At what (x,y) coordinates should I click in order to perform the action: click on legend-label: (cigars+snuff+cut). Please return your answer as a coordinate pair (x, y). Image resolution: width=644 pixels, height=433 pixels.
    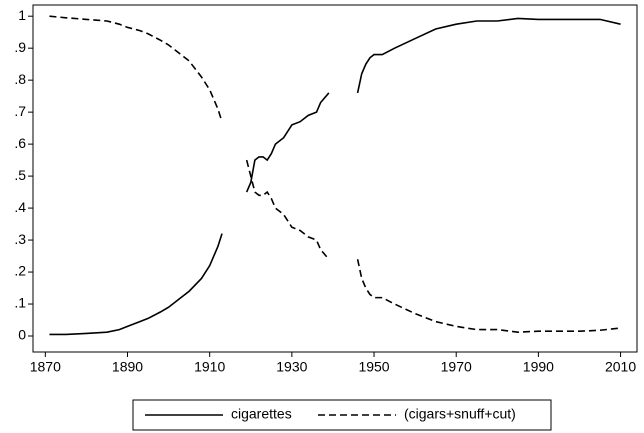
    Looking at the image, I should click on (460, 414).